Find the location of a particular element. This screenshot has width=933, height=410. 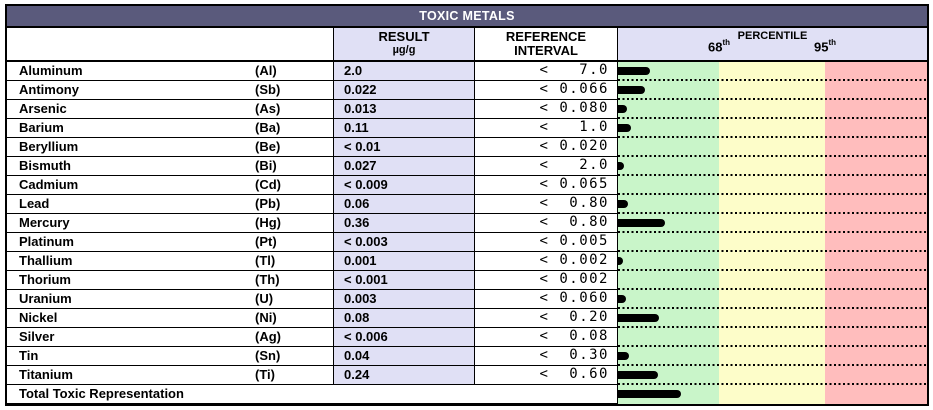

result-value: < 0.003 is located at coordinates (404, 242).